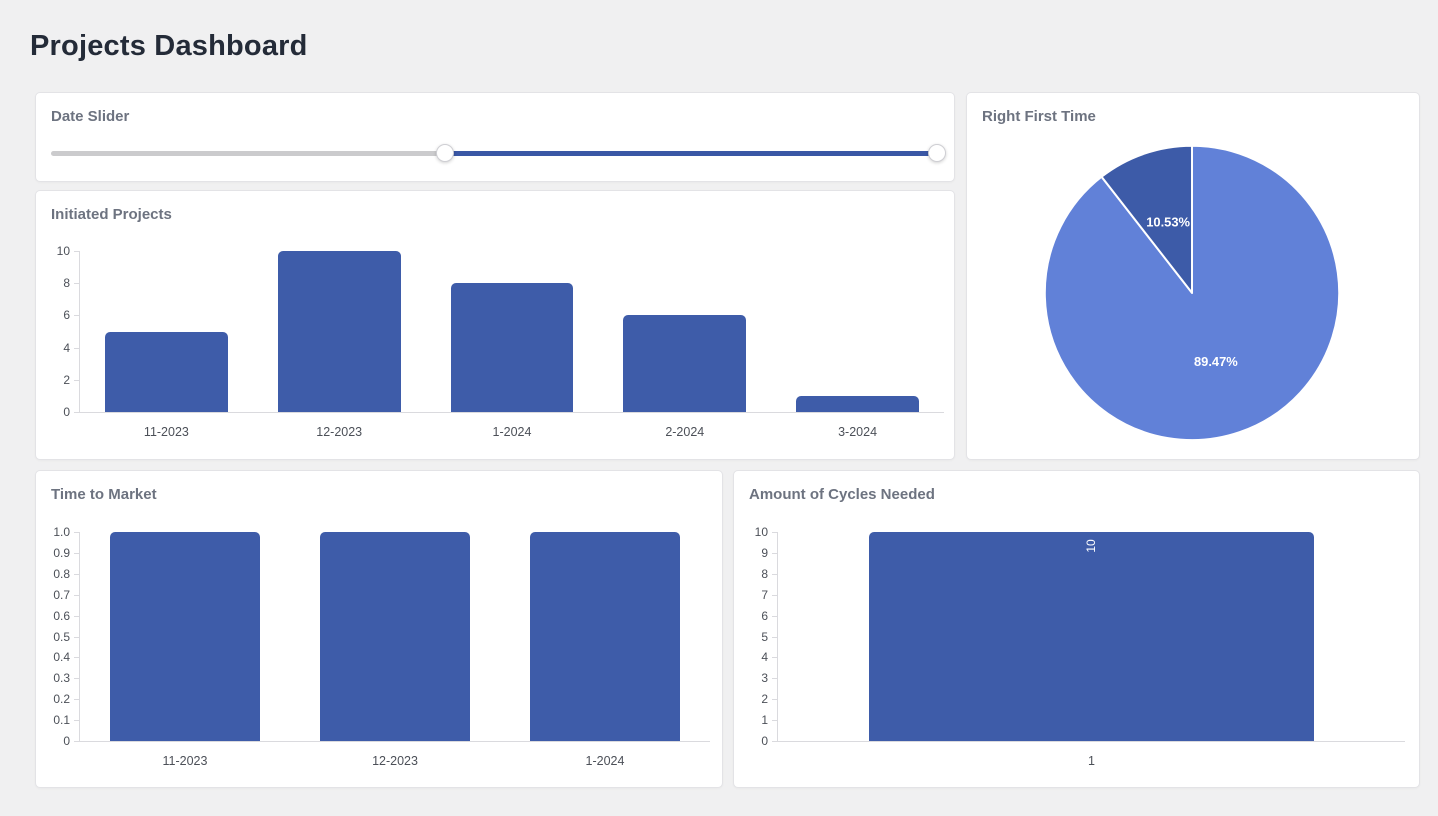 This screenshot has height=816, width=1438. Describe the element at coordinates (1039, 116) in the screenshot. I see `right-first-time-title: Right First Time` at that location.